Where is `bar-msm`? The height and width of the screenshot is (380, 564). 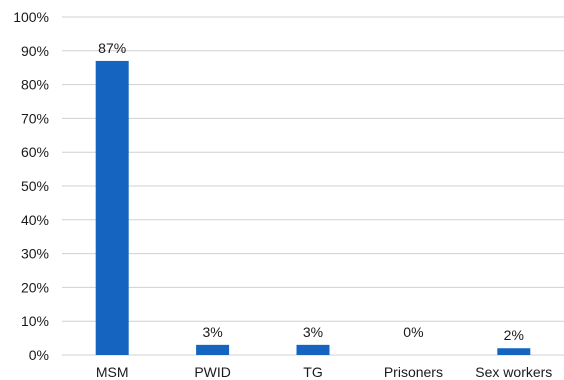
bar-msm is located at coordinates (112, 207).